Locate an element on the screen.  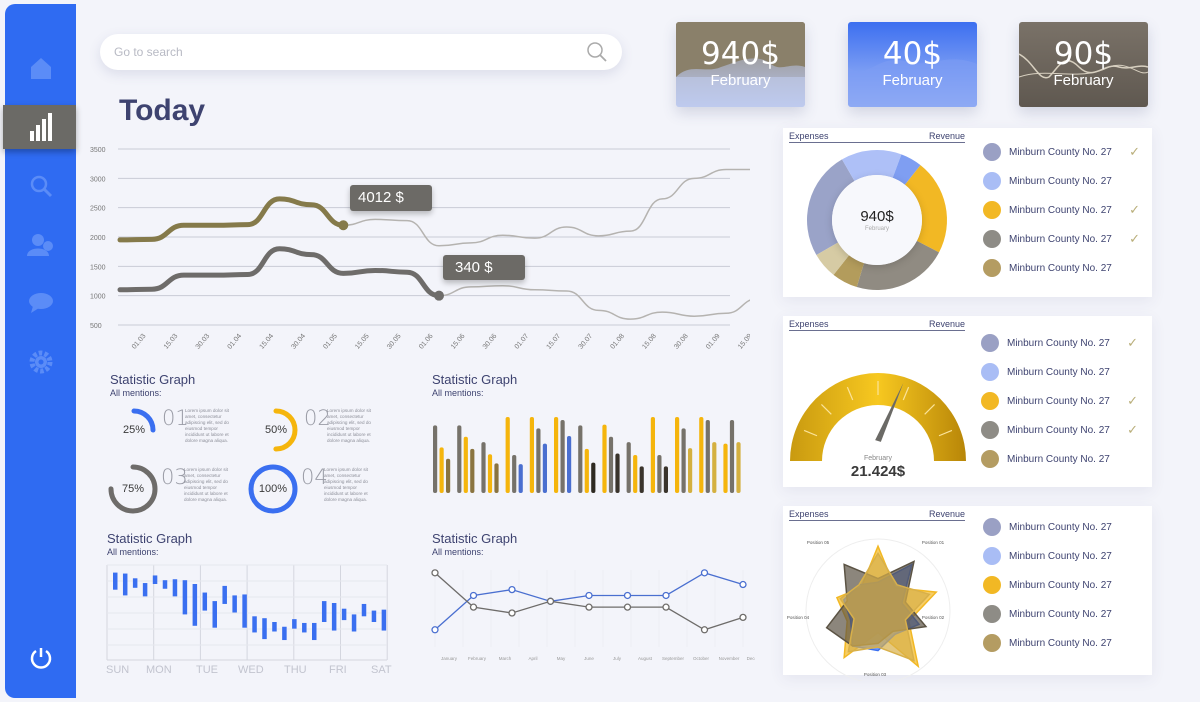
kpi-card: 940$ February is located at coordinates (740, 64).